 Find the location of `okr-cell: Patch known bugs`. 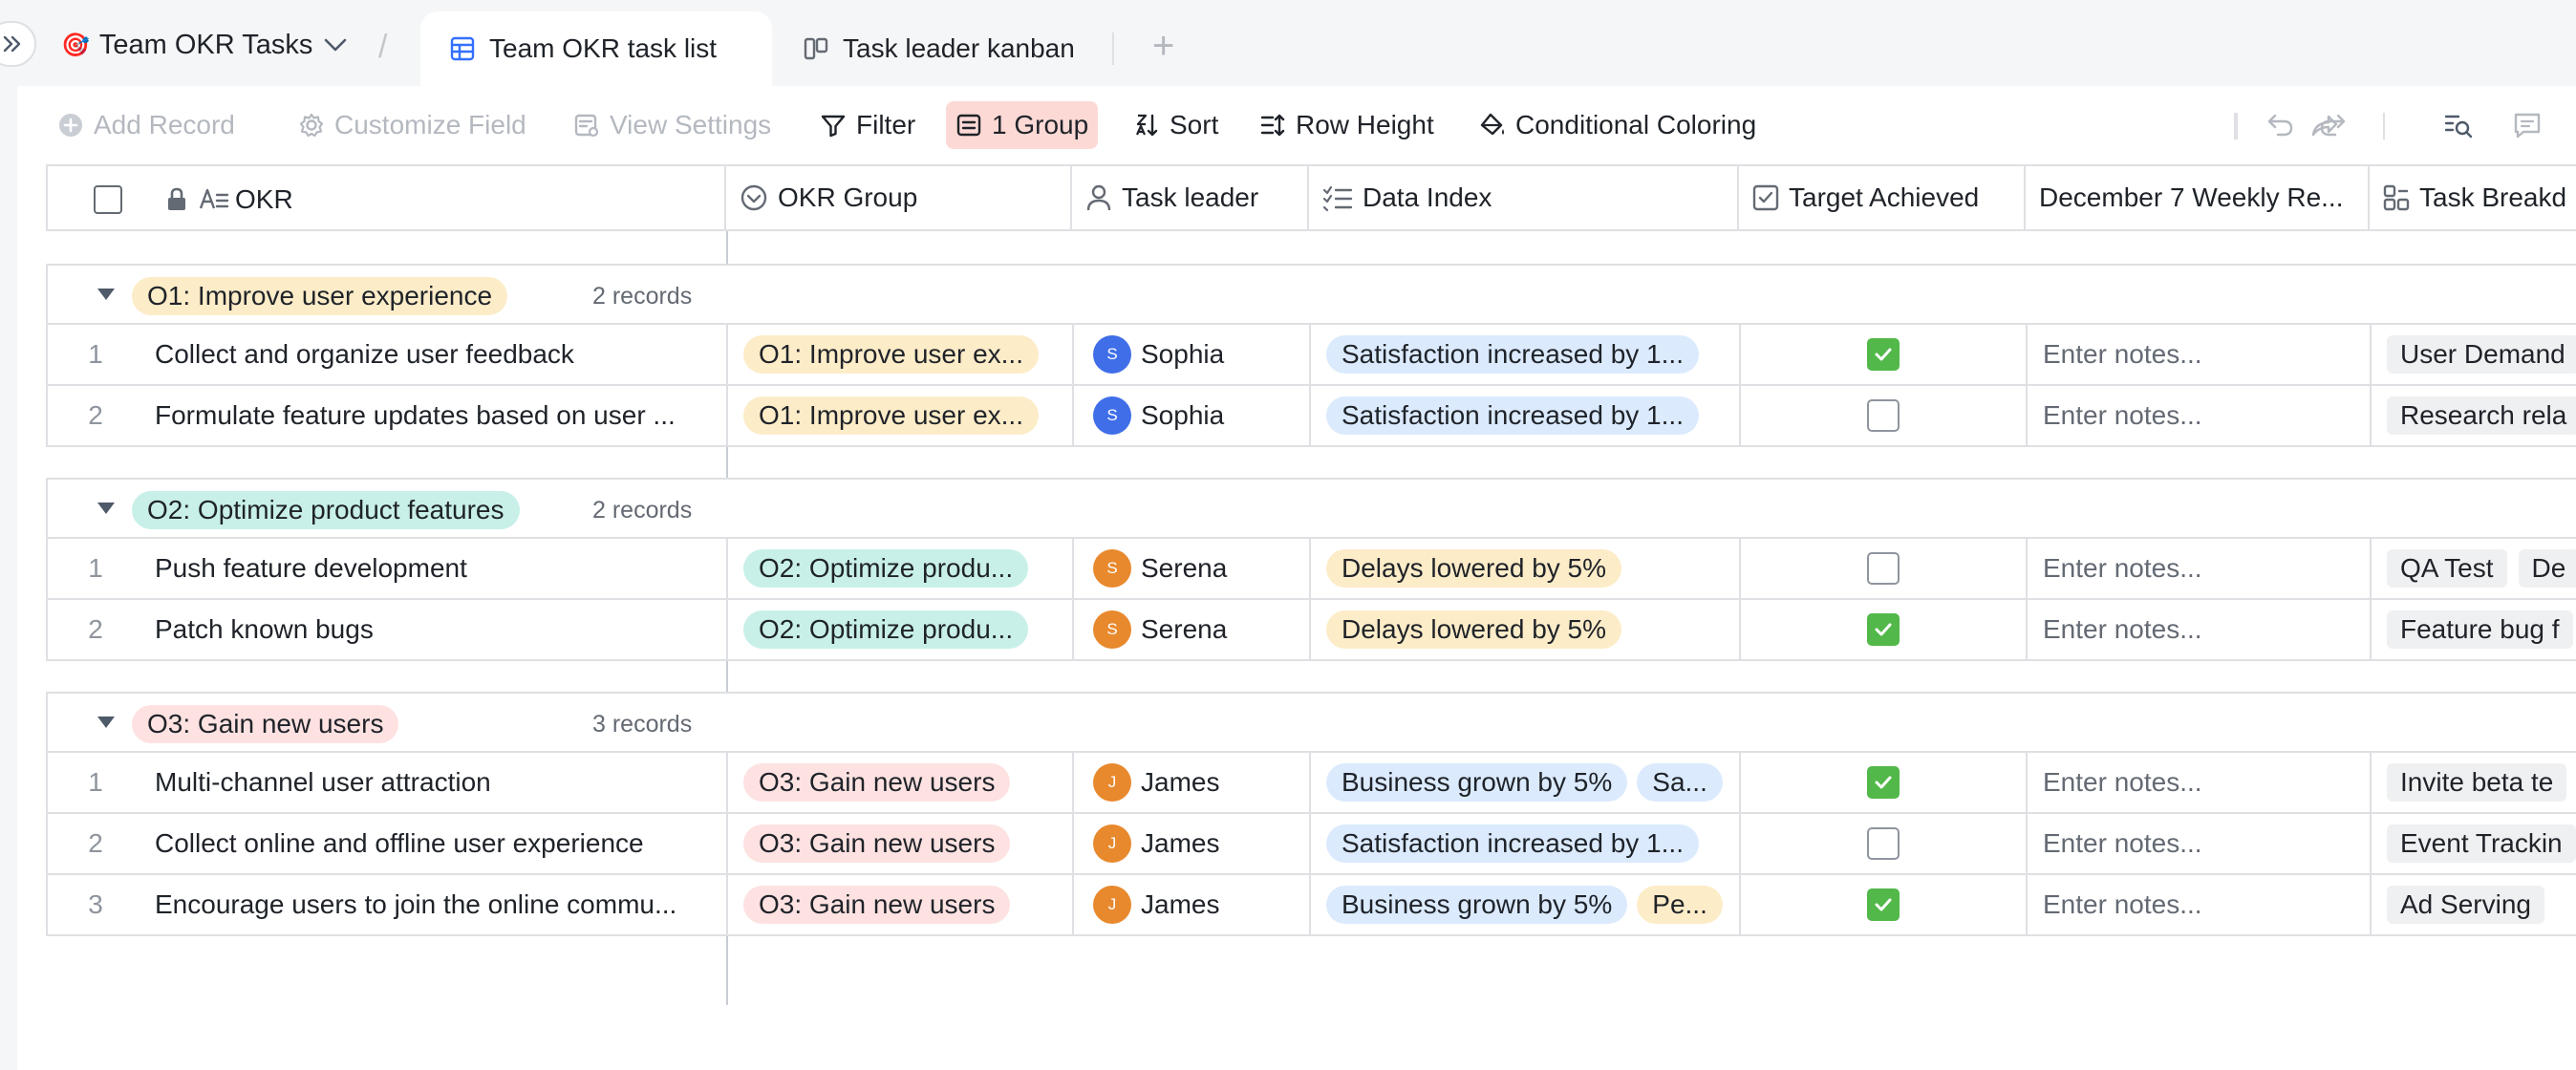

okr-cell: Patch known bugs is located at coordinates (441, 629).